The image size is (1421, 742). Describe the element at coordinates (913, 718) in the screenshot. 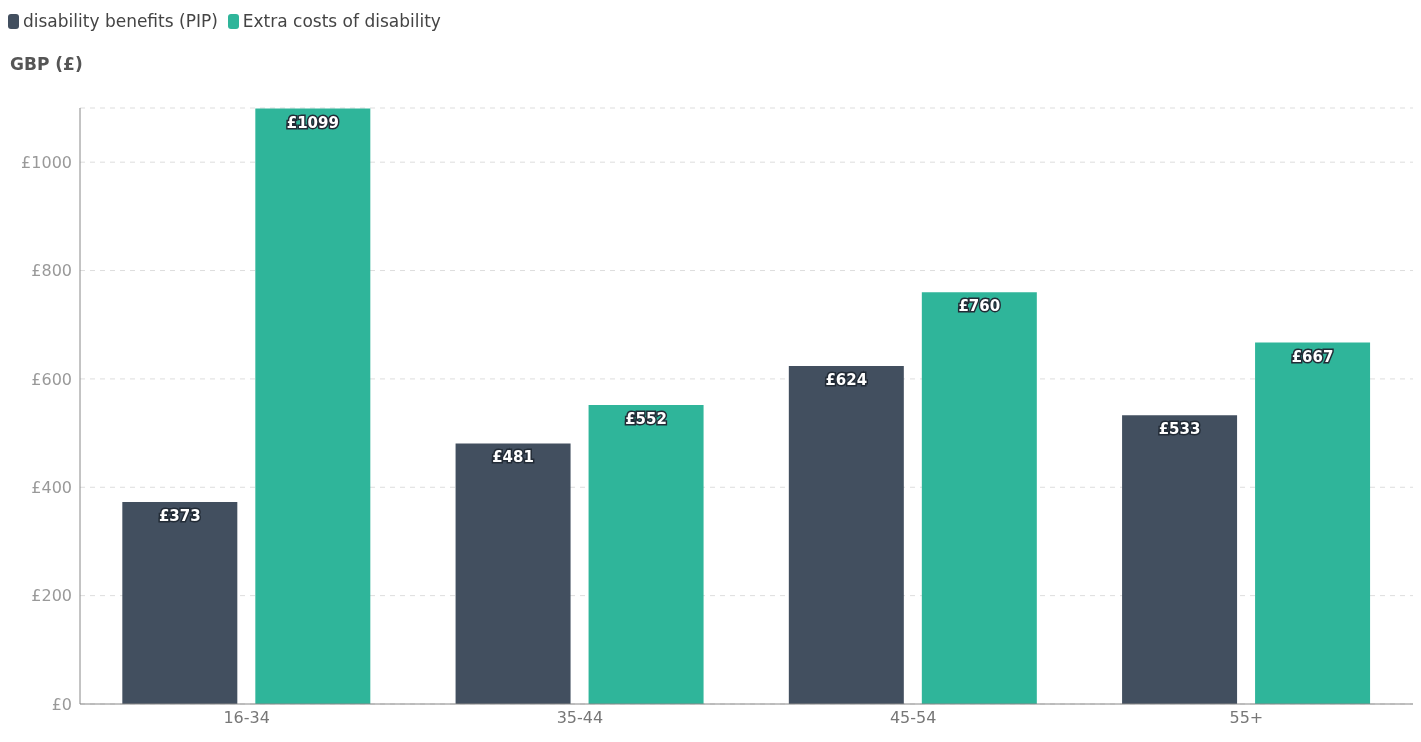

I see `x-tick-label: 45-54` at that location.